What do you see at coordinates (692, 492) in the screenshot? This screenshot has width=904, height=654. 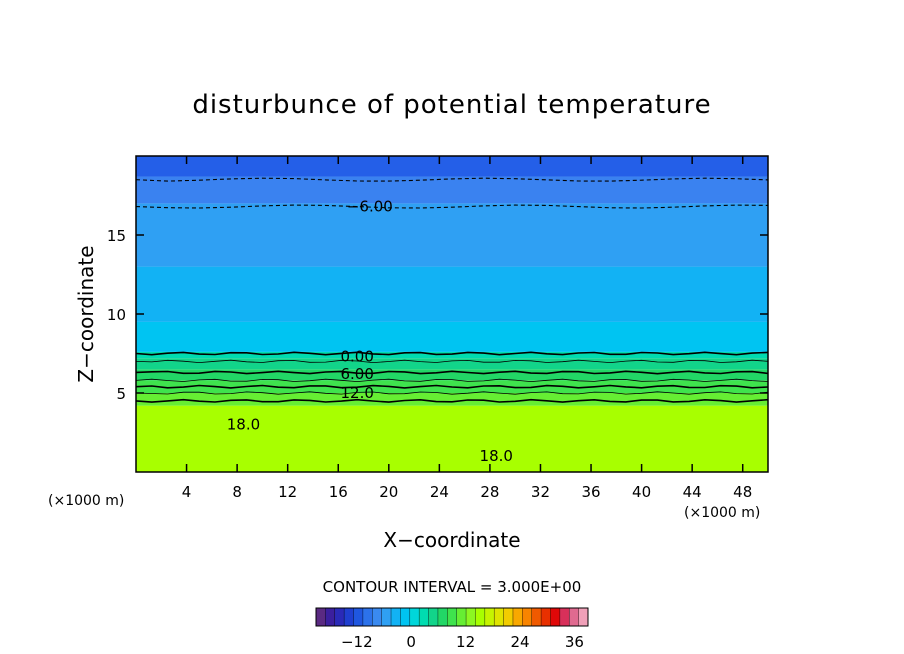 I see `x-tick-label: 44` at bounding box center [692, 492].